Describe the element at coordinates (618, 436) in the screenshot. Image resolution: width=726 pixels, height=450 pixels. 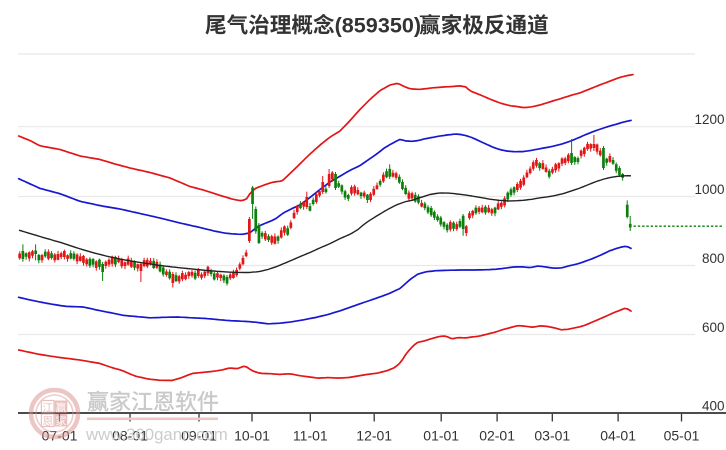
I see `svg-text: 04-01` at that location.